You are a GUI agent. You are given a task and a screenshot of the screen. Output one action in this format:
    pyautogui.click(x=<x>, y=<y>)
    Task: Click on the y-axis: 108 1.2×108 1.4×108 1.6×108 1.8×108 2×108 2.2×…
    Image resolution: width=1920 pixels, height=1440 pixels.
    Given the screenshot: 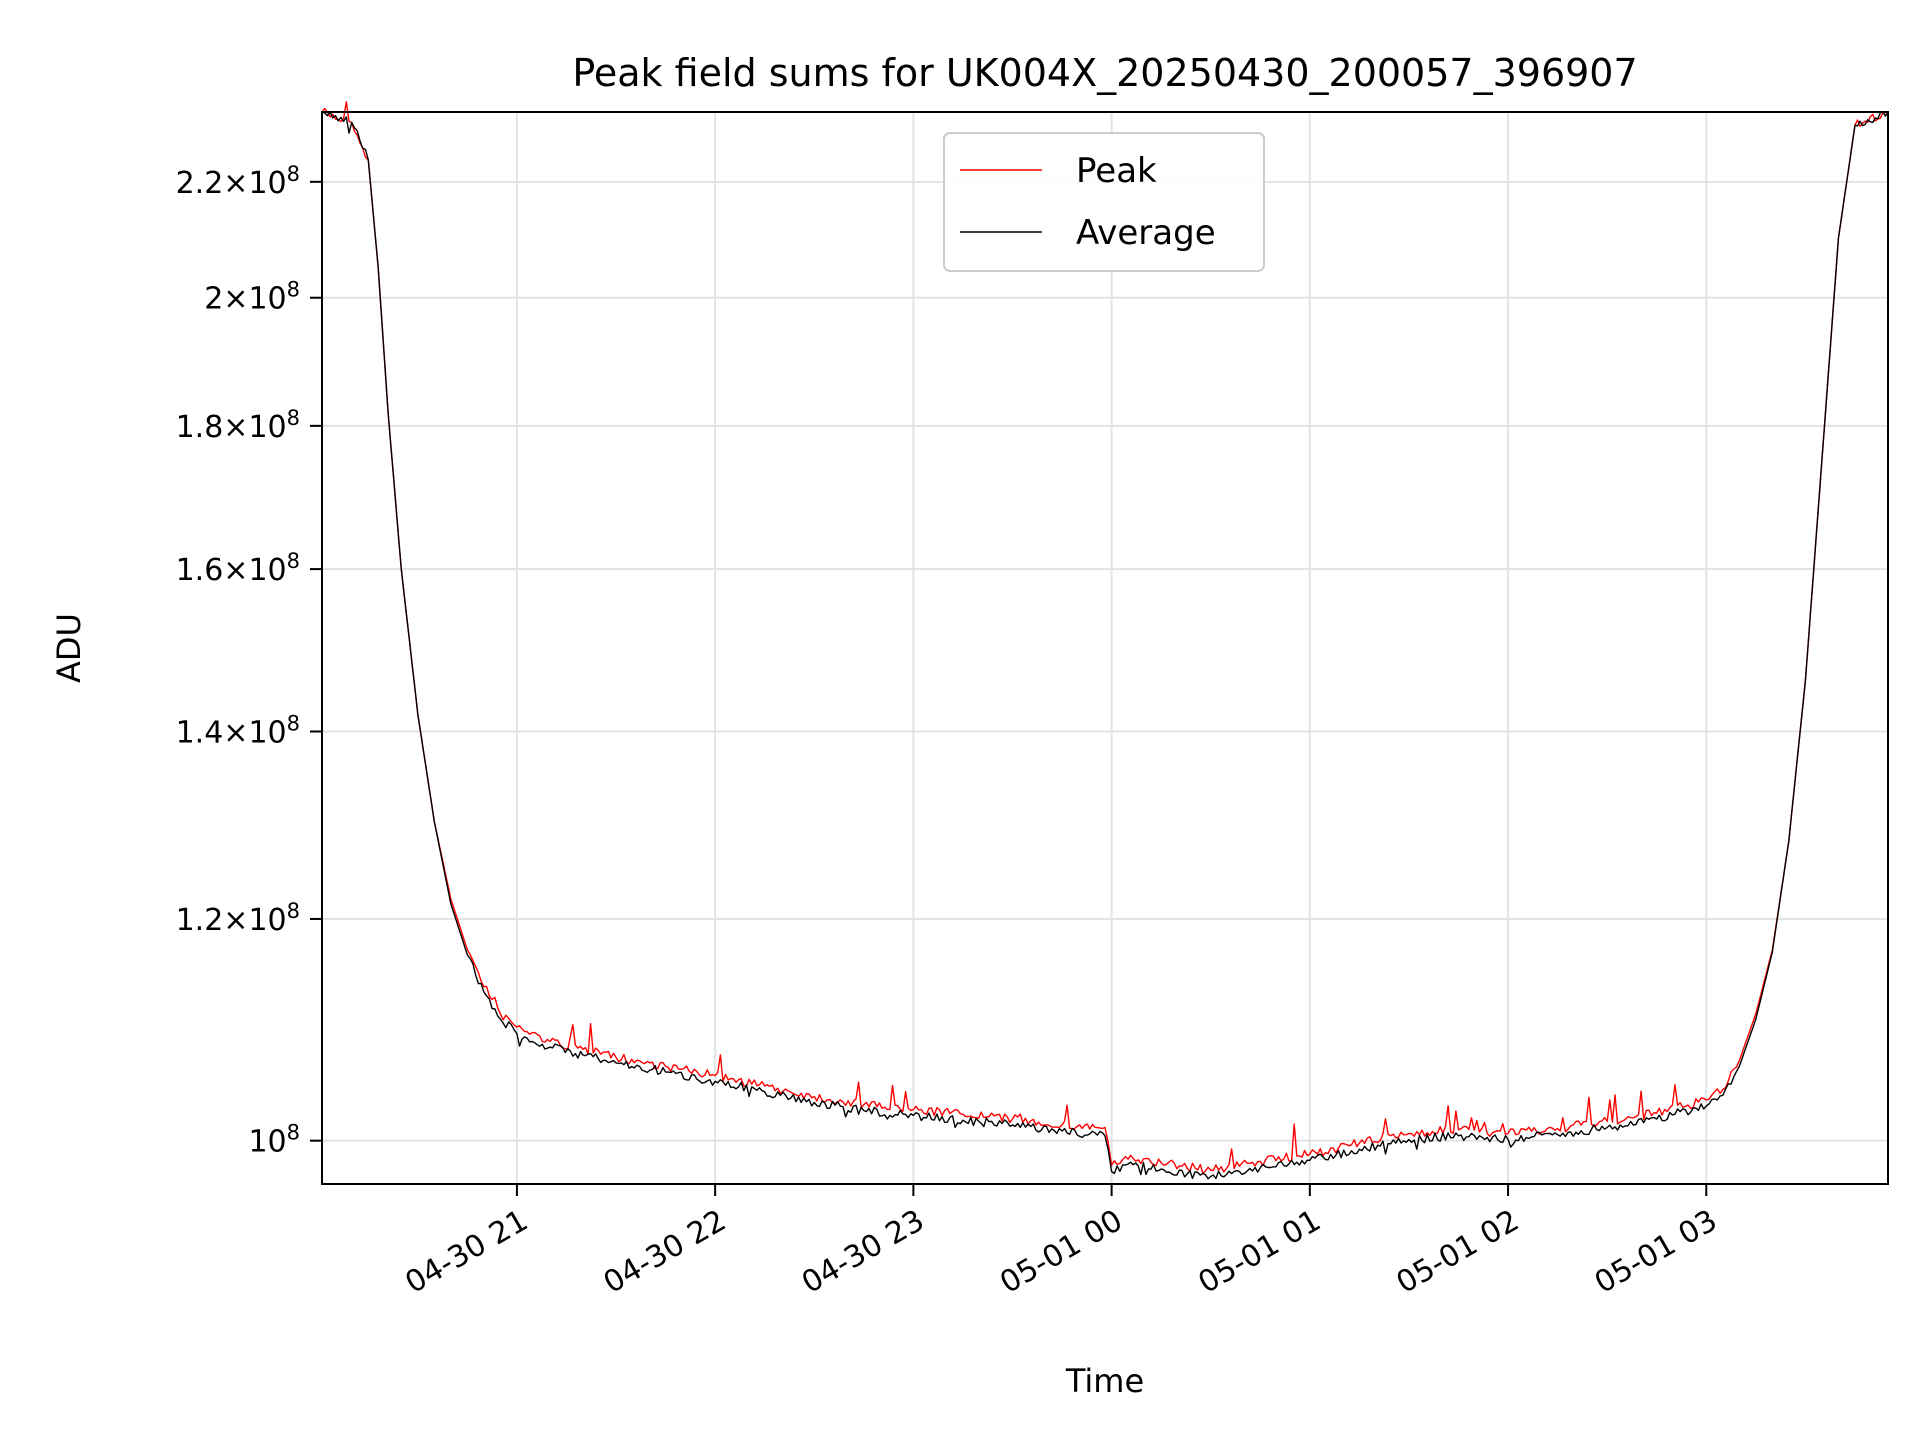 What is the action you would take?
    pyautogui.click(x=249, y=661)
    